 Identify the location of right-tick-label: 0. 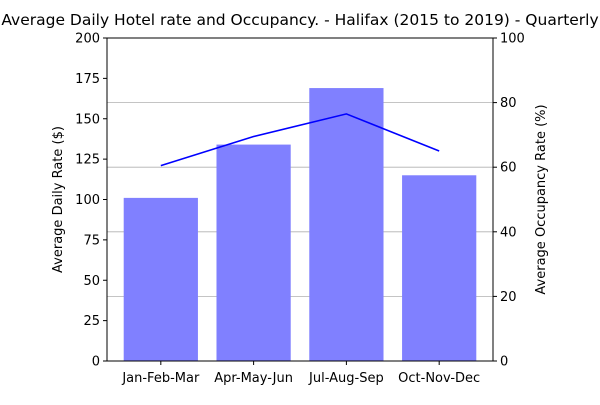
(504, 362).